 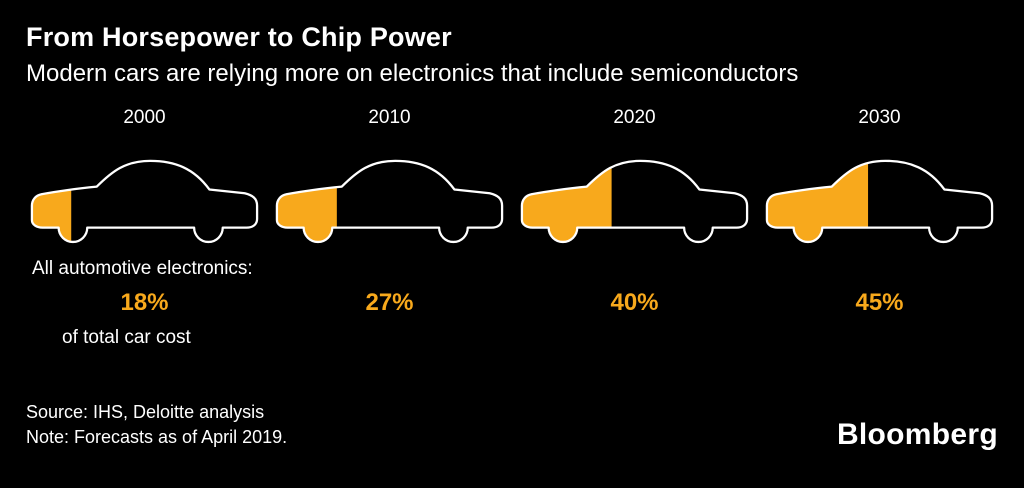 What do you see at coordinates (879, 302) in the screenshot?
I see `value-label-2030: 45%` at bounding box center [879, 302].